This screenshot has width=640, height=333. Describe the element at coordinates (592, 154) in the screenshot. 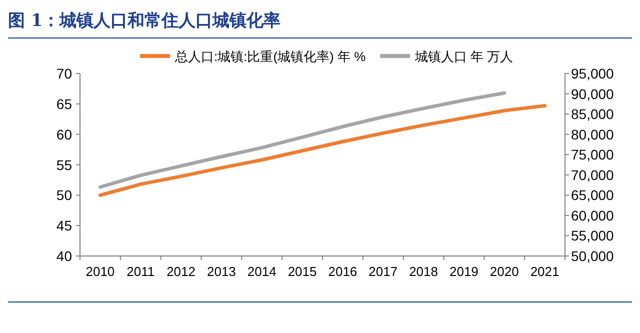

I see `y2-tick-label: 75,000` at that location.